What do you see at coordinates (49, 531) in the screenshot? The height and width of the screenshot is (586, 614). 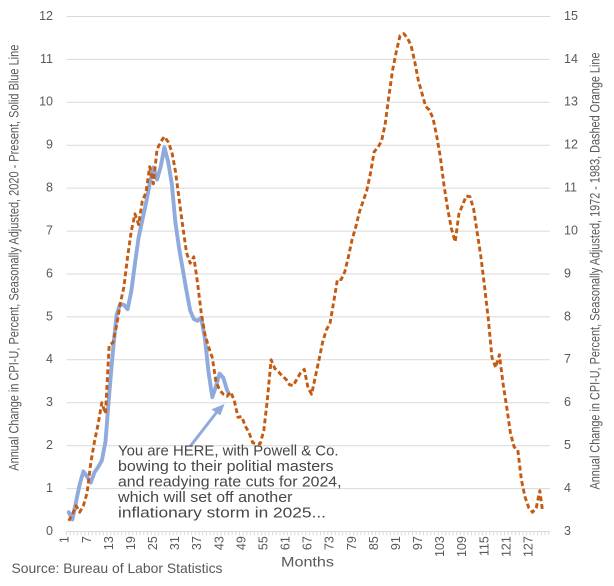 I see `svg-text: 0` at bounding box center [49, 531].